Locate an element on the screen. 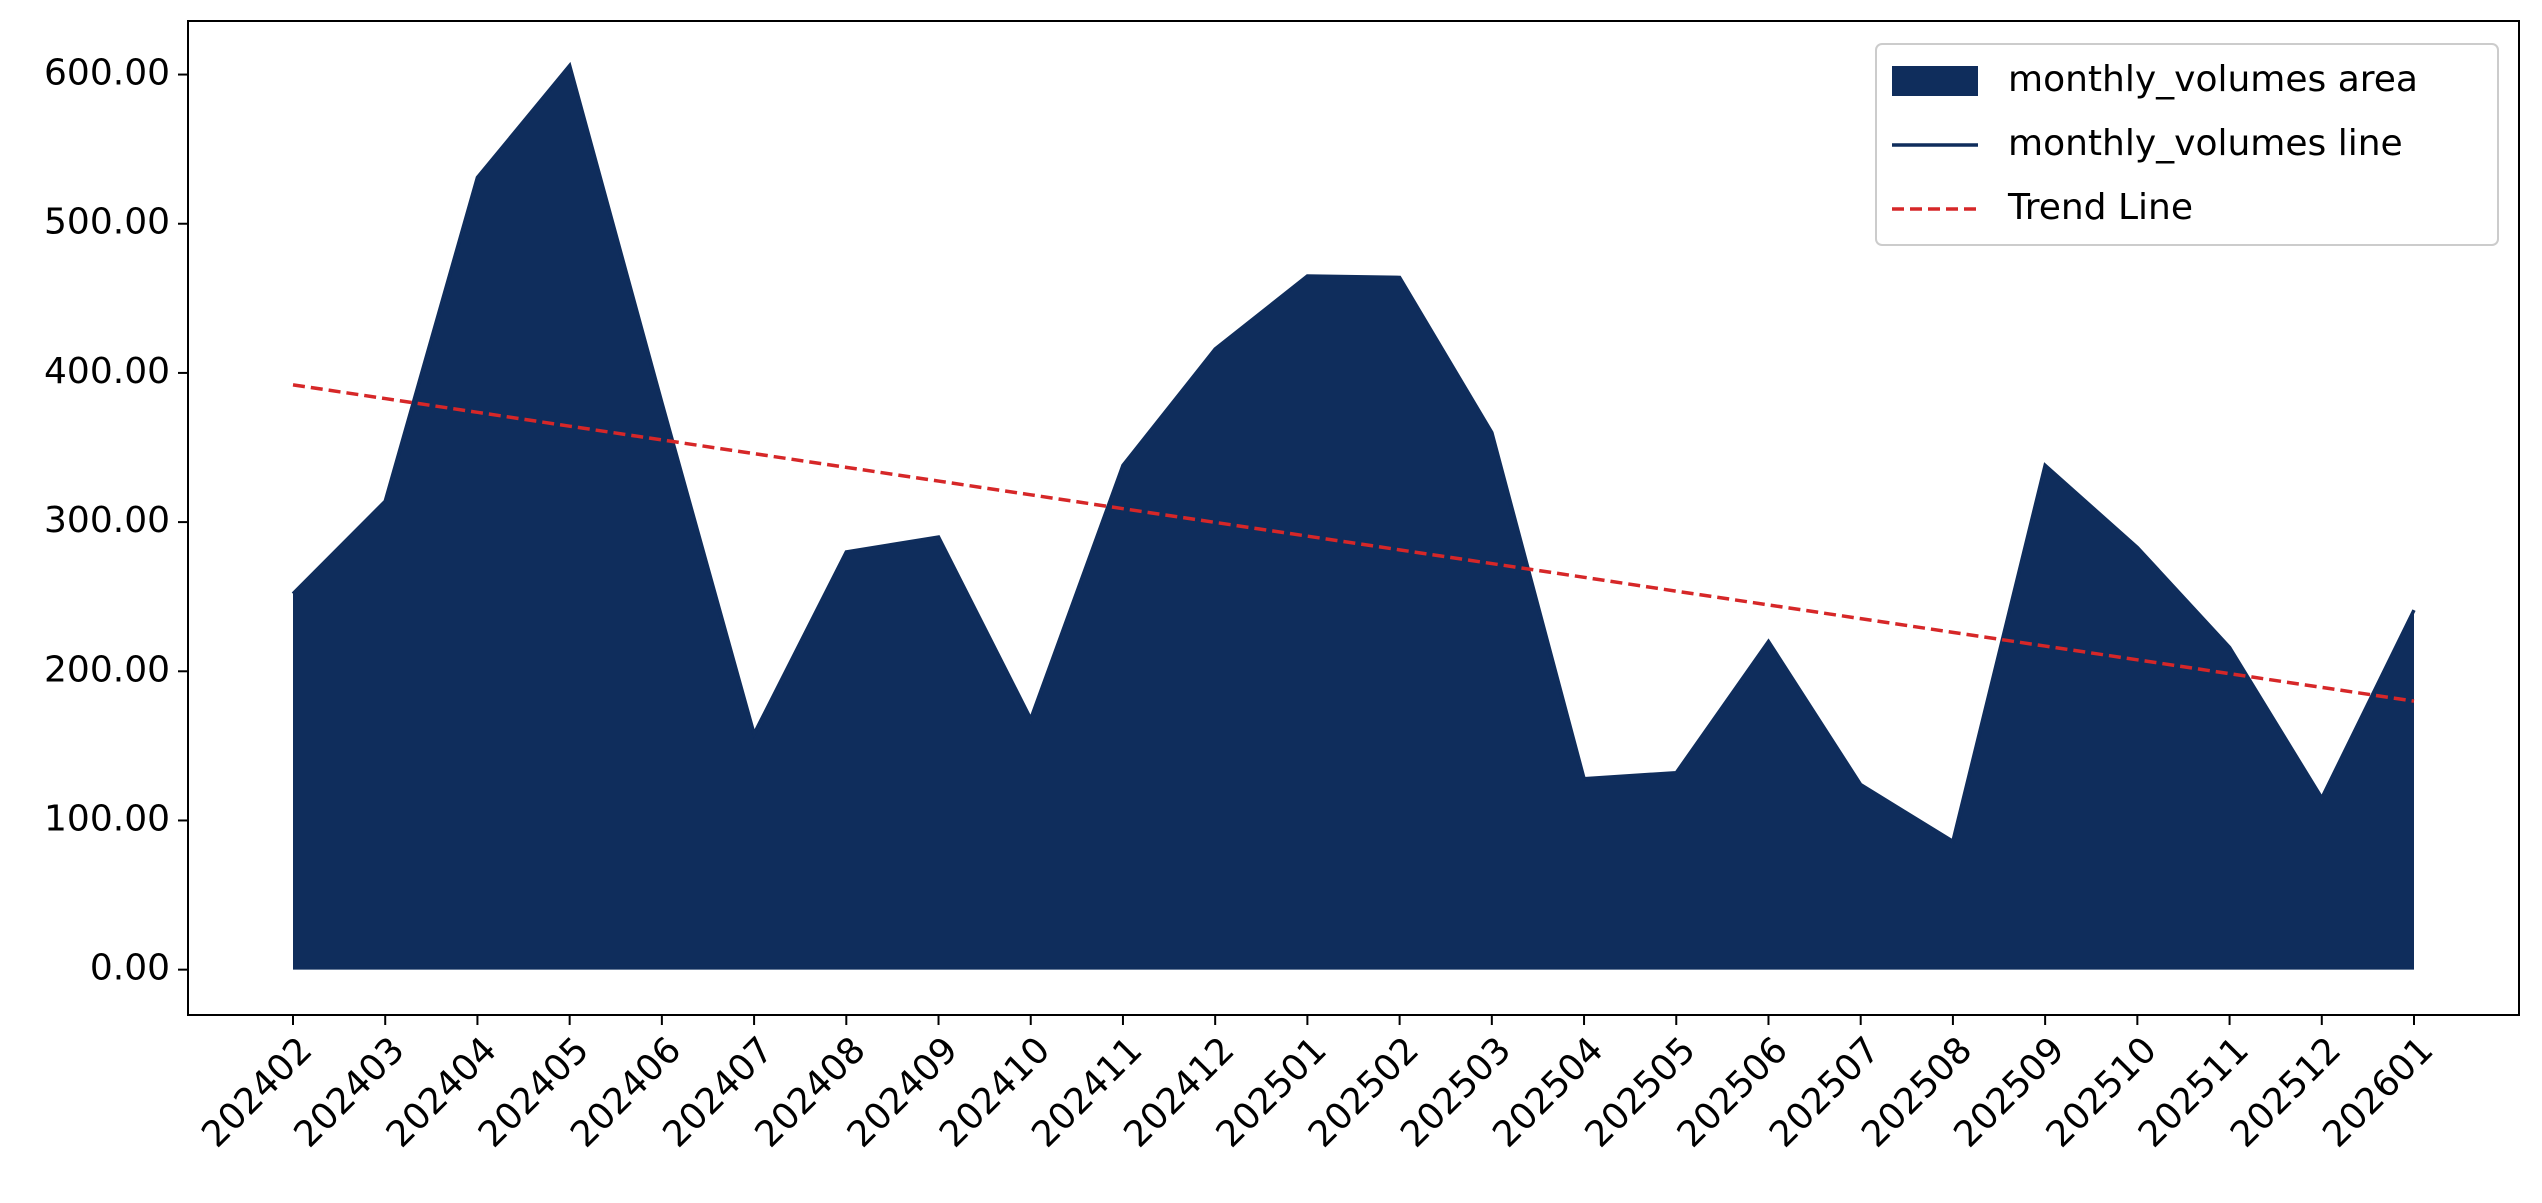 This screenshot has height=1203, width=2542. y-tick-label: 500.00 is located at coordinates (107, 222).